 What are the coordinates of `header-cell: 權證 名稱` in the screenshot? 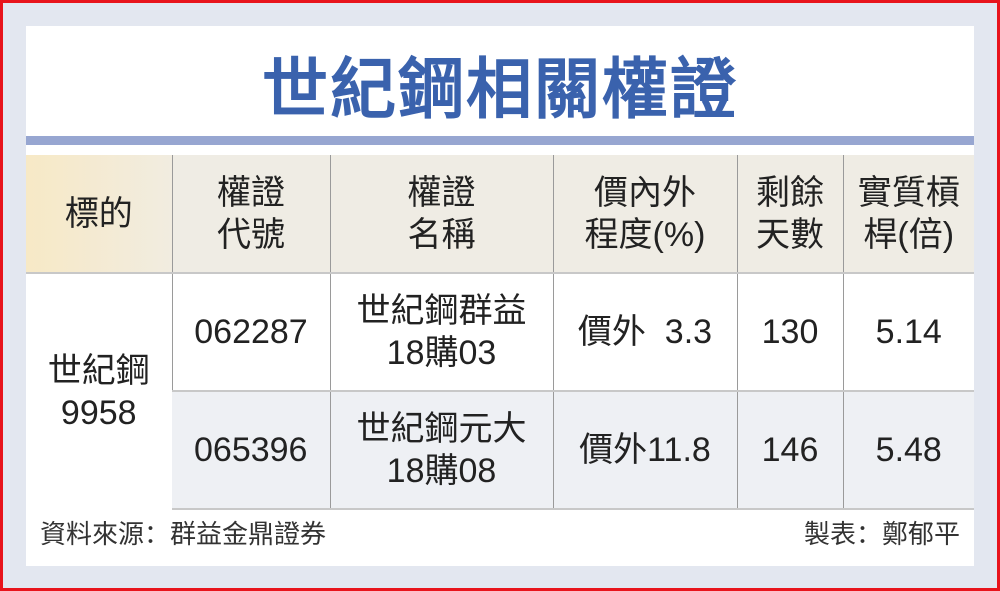 It's located at (441, 214).